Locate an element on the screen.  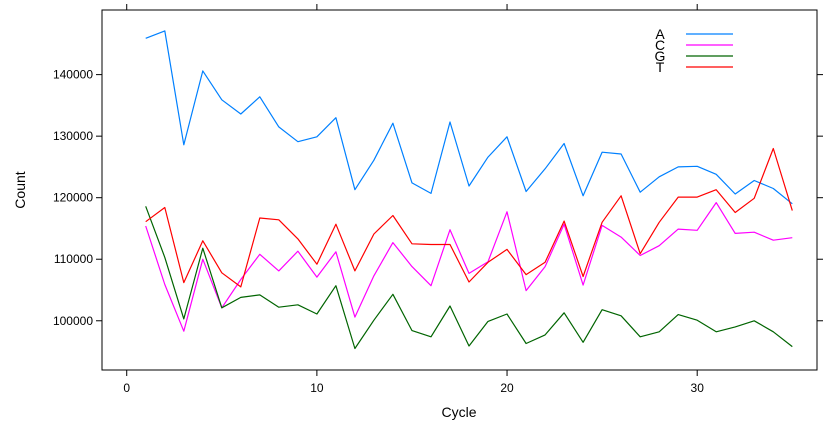
legend-label-A: A is located at coordinates (660, 34).